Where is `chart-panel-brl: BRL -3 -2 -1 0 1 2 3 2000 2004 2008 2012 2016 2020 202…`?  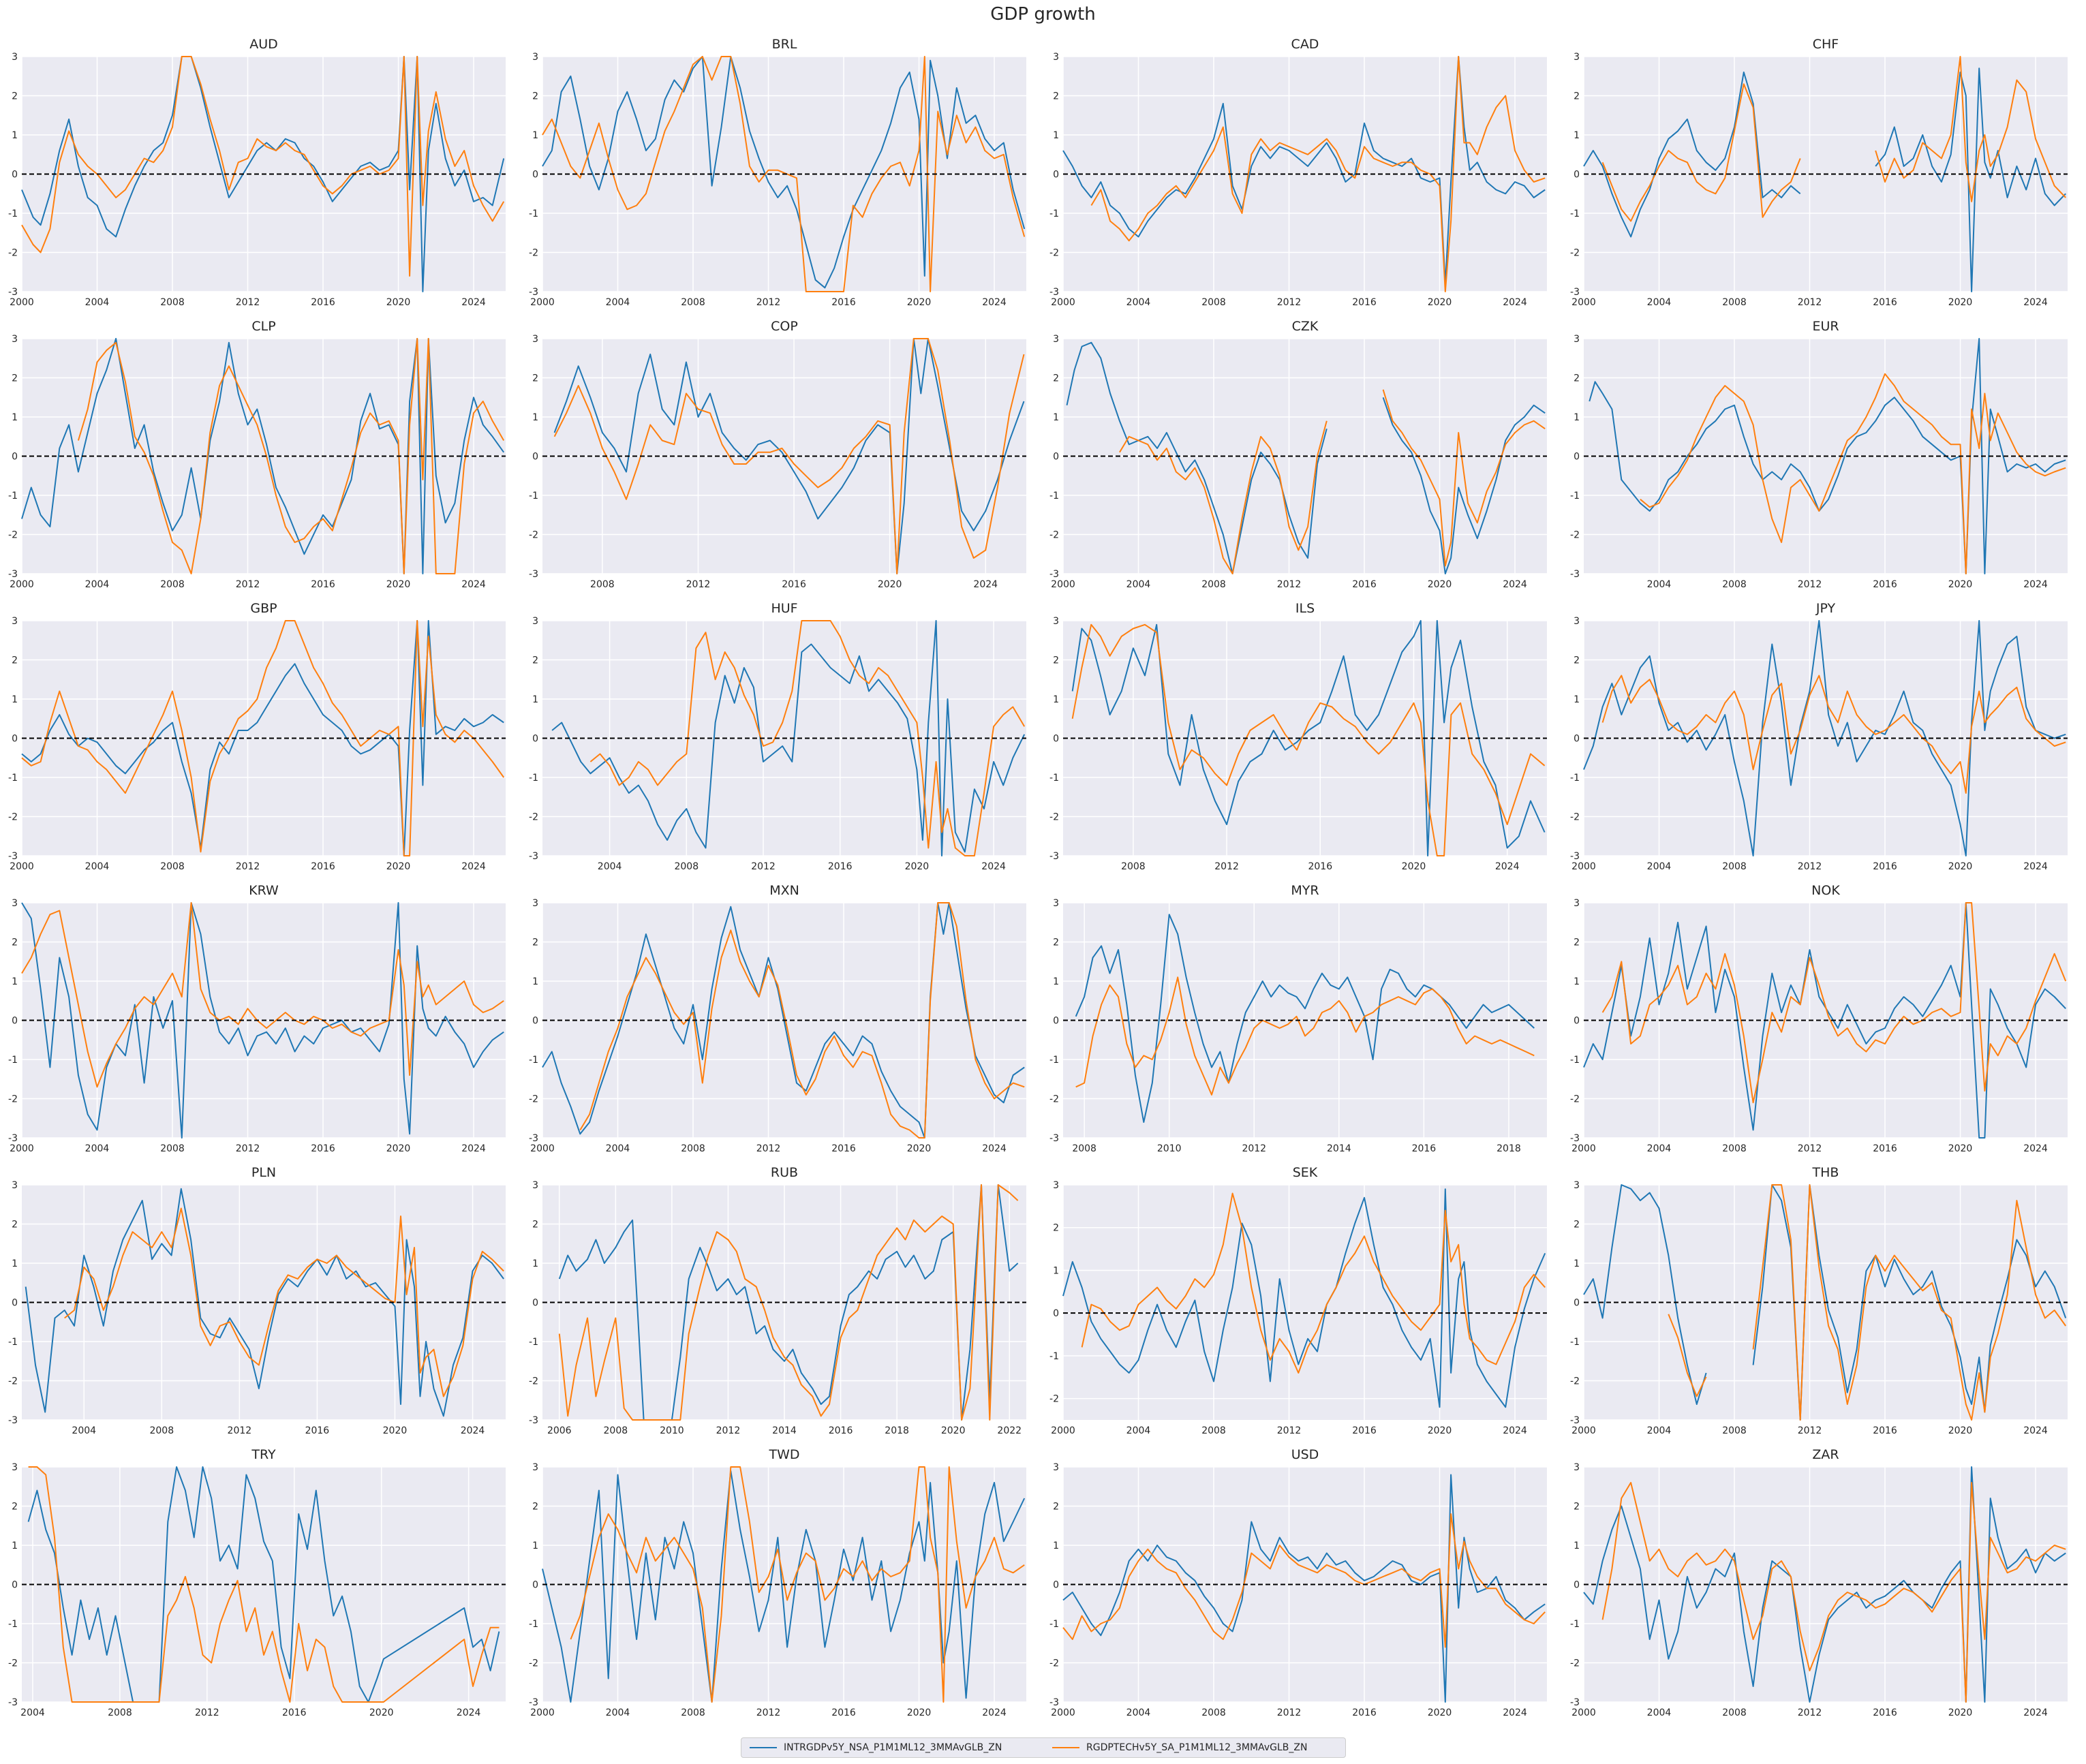 chart-panel-brl: BRL -3 -2 -1 0 1 2 3 2000 2004 2008 2012 2016 2020 202… is located at coordinates (781, 178).